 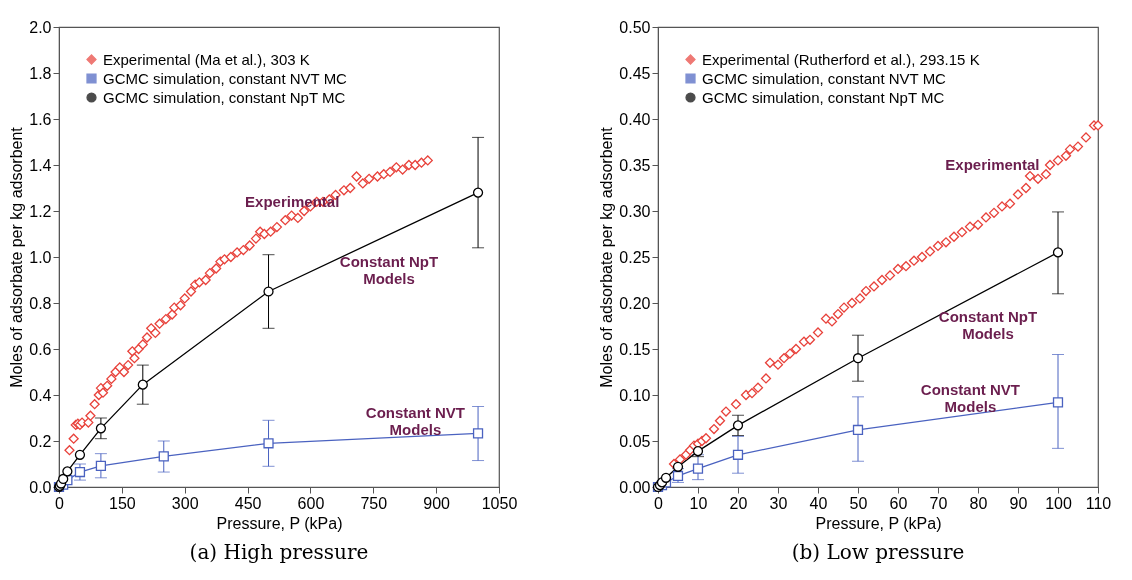 What do you see at coordinates (40, 349) in the screenshot?
I see `y-tick-label: 0.6` at bounding box center [40, 349].